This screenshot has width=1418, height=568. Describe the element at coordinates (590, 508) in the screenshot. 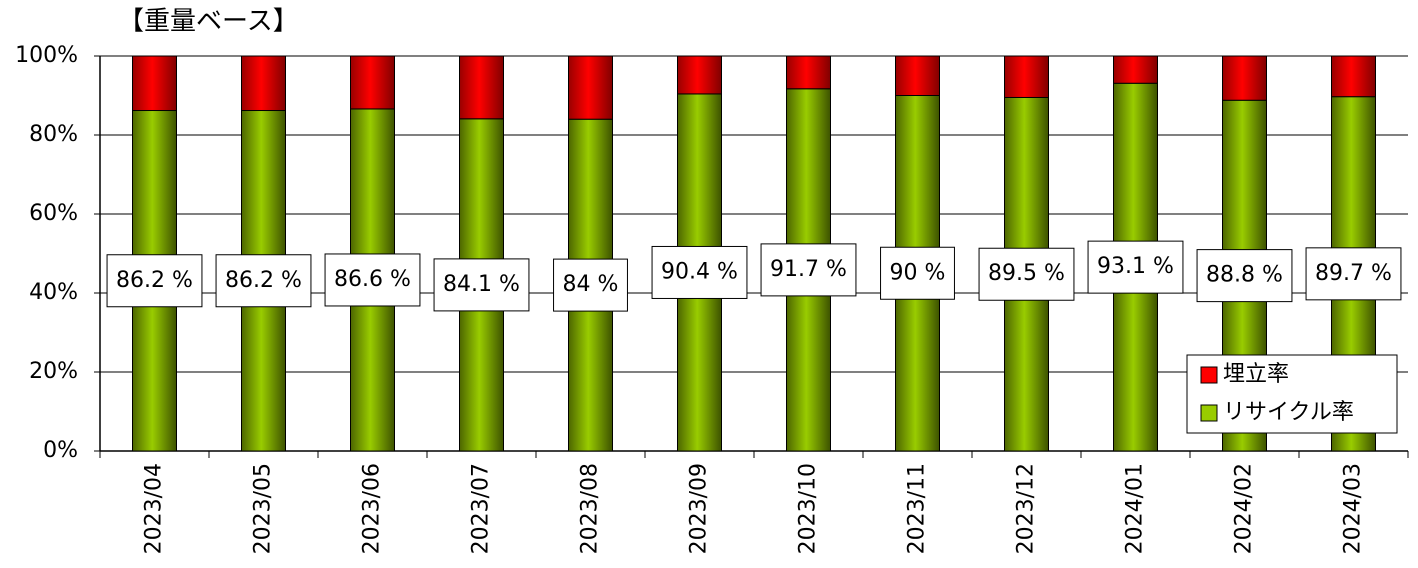

I see `x-tick-label: 2023/08` at that location.